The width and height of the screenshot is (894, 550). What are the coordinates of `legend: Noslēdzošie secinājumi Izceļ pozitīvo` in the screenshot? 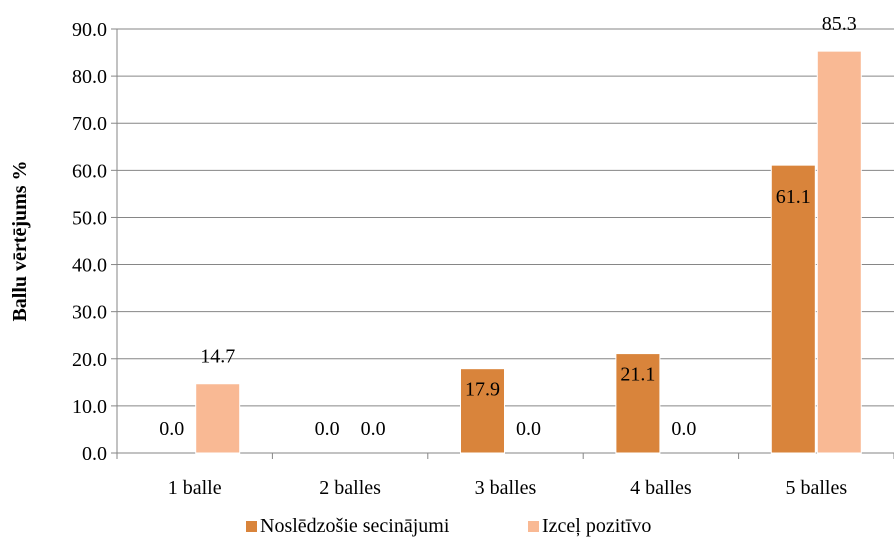 It's located at (448, 526).